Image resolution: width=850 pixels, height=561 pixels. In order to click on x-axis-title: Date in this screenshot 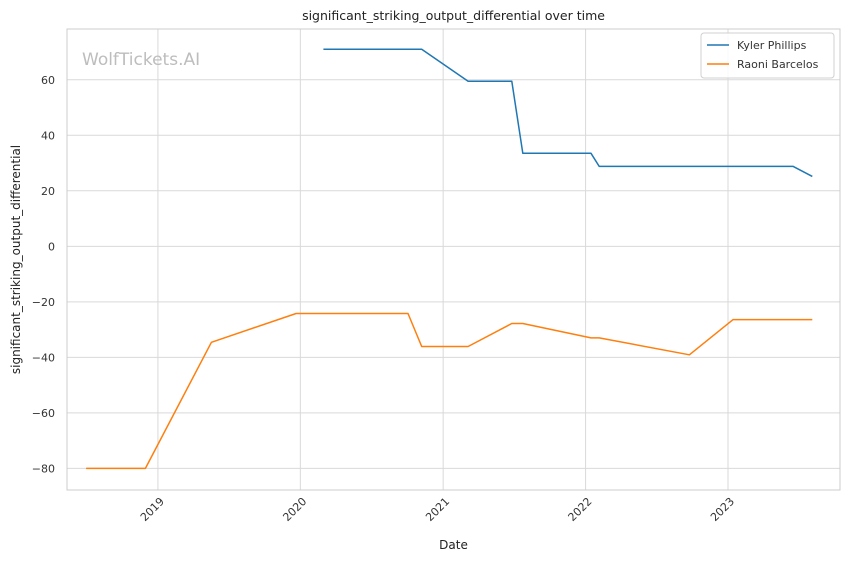, I will do `click(453, 545)`.